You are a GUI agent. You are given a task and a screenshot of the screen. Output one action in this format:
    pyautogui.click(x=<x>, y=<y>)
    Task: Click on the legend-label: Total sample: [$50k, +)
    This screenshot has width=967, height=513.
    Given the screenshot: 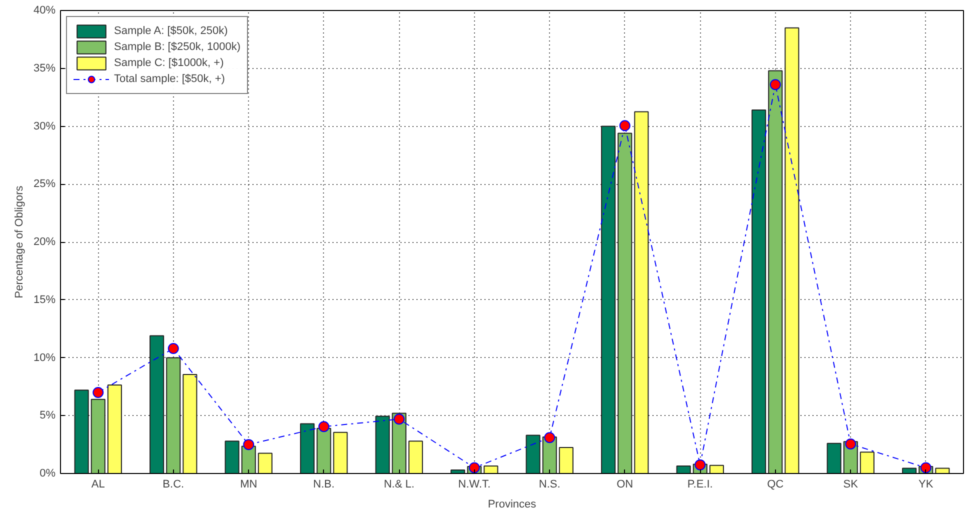 What is the action you would take?
    pyautogui.click(x=169, y=79)
    